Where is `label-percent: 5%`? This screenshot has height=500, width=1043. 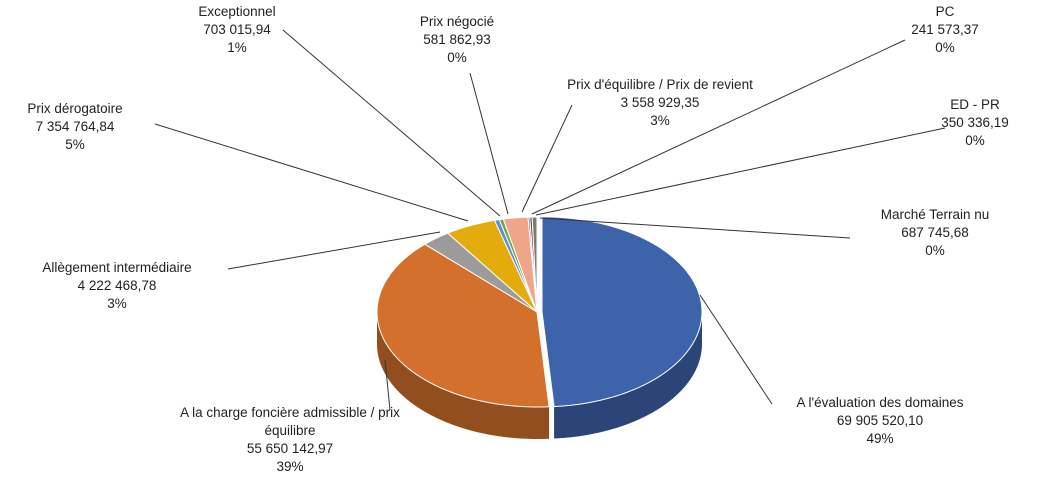 label-percent: 5% is located at coordinates (75, 144).